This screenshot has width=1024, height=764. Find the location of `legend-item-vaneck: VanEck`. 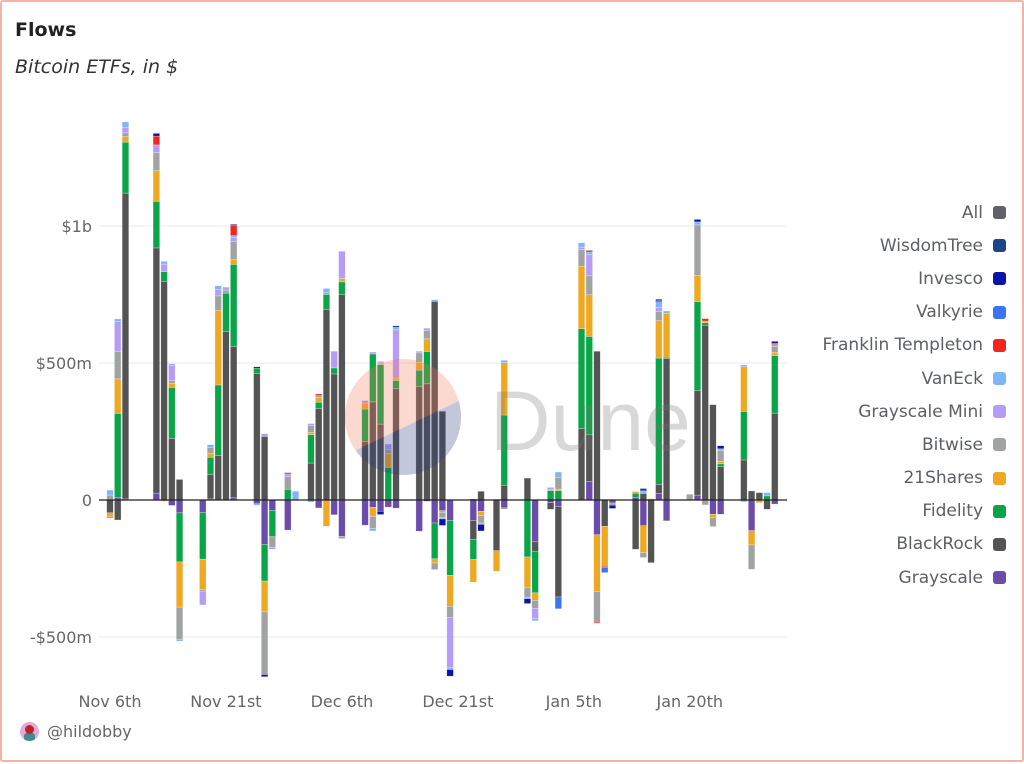

legend-item-vaneck: VanEck is located at coordinates (886, 378).